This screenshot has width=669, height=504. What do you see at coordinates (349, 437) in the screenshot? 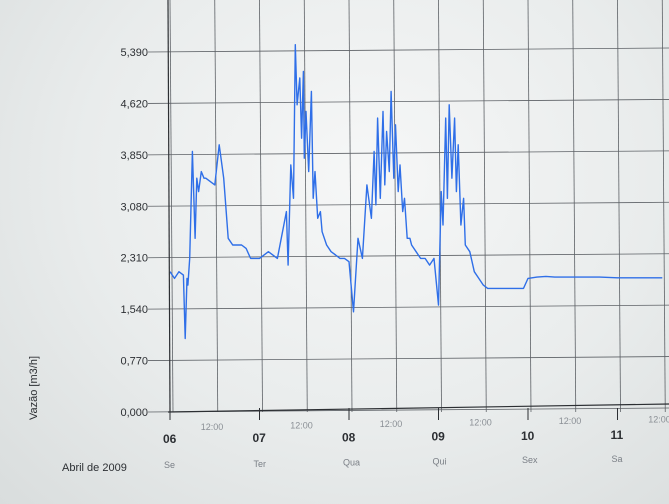
I see `day-number-label: 08` at bounding box center [349, 437].